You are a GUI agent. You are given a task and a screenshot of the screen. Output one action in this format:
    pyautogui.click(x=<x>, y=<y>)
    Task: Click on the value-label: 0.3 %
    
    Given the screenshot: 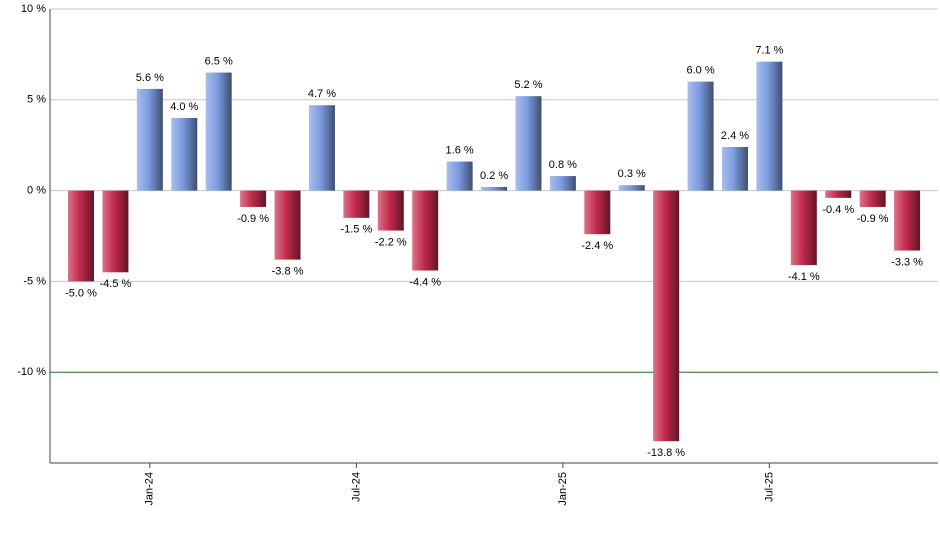 What is the action you would take?
    pyautogui.click(x=632, y=174)
    